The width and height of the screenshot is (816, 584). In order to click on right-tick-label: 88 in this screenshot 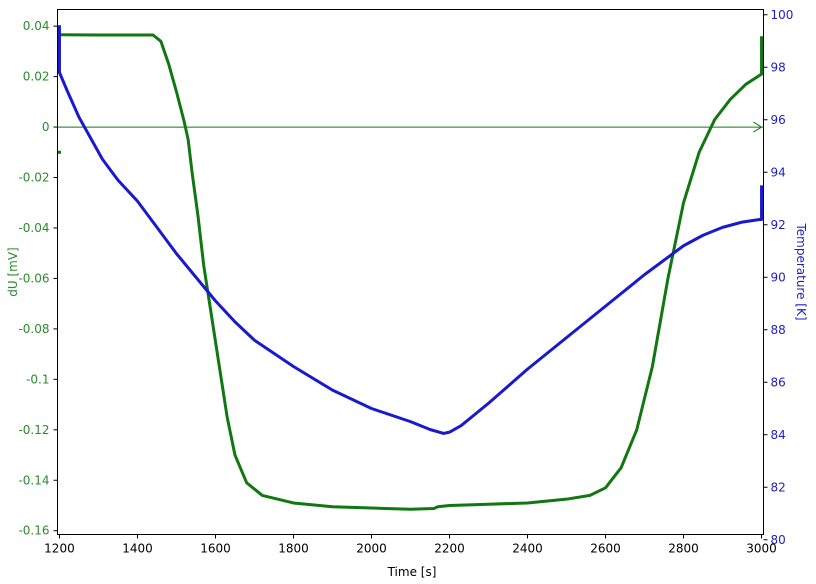, I will do `click(778, 330)`.